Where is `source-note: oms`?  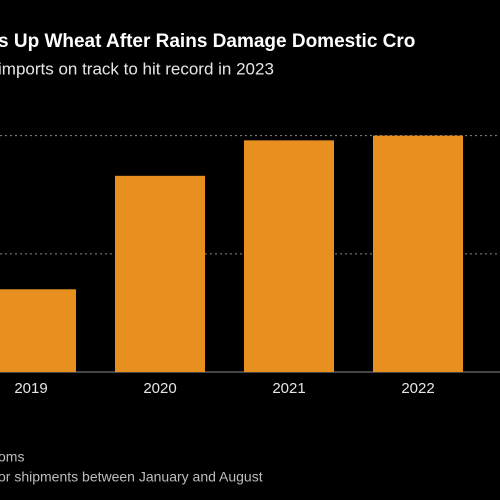
source-note: oms is located at coordinates (12, 457).